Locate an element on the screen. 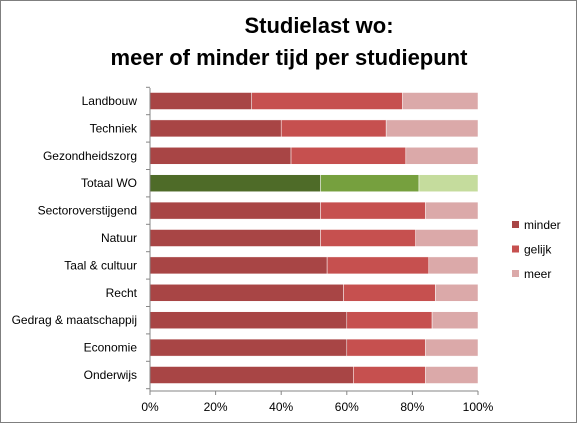 The width and height of the screenshot is (579, 426). x-tick-label: 0% is located at coordinates (150, 407).